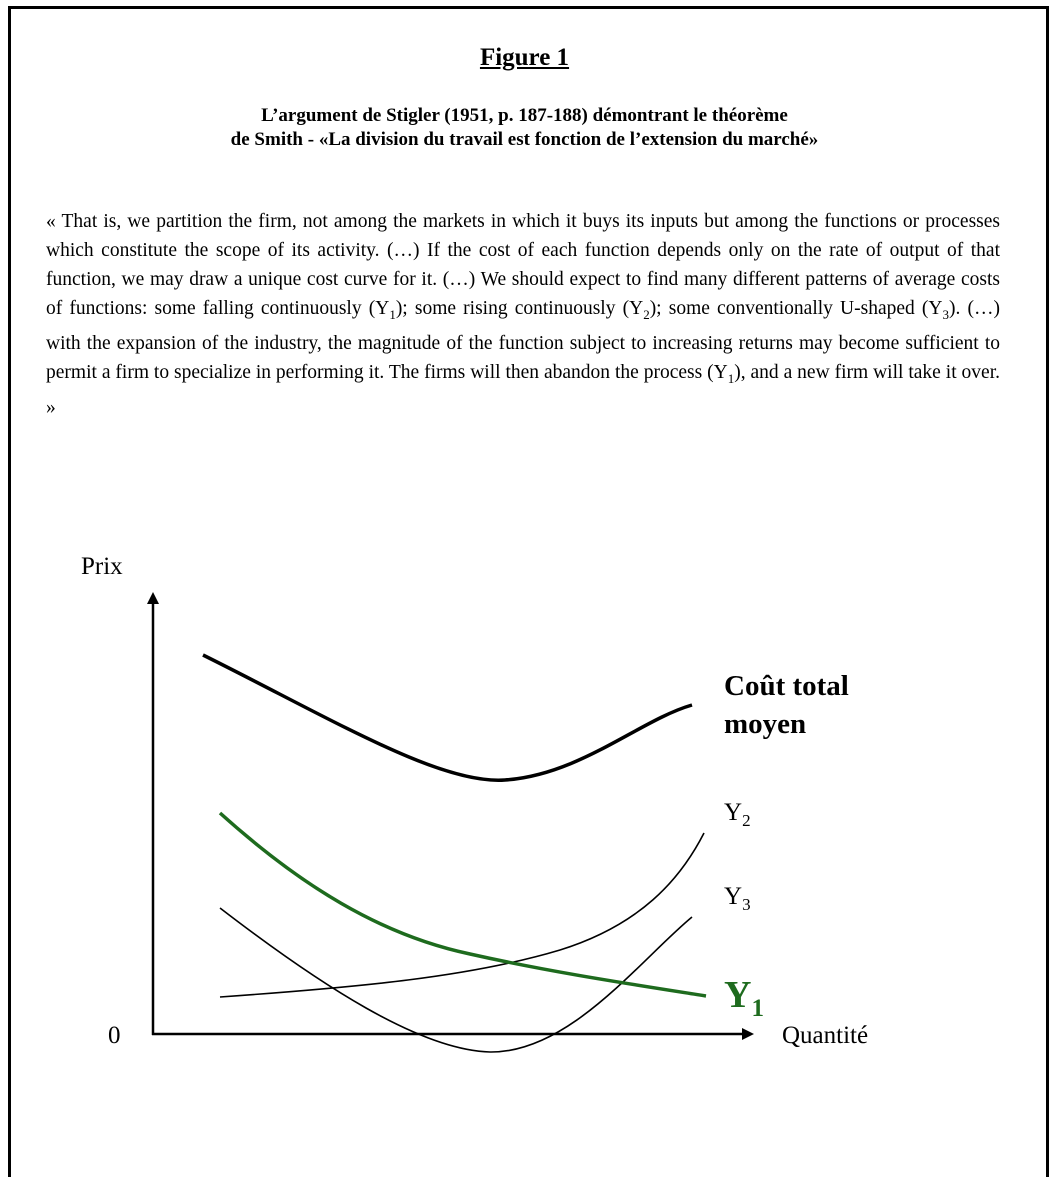 The image size is (1049, 1177). What do you see at coordinates (456, 980) in the screenshot?
I see `y3-curve` at bounding box center [456, 980].